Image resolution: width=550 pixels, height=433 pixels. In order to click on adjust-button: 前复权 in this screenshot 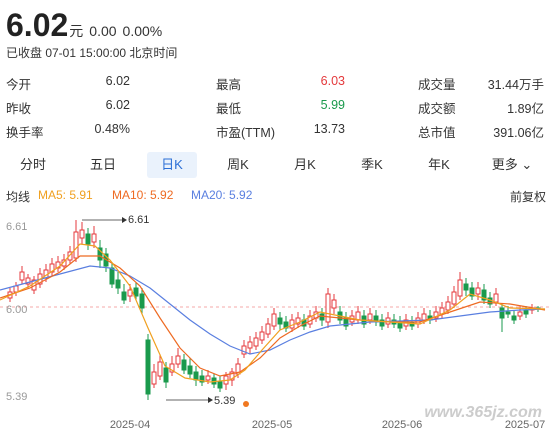, I will do `click(527, 197)`.